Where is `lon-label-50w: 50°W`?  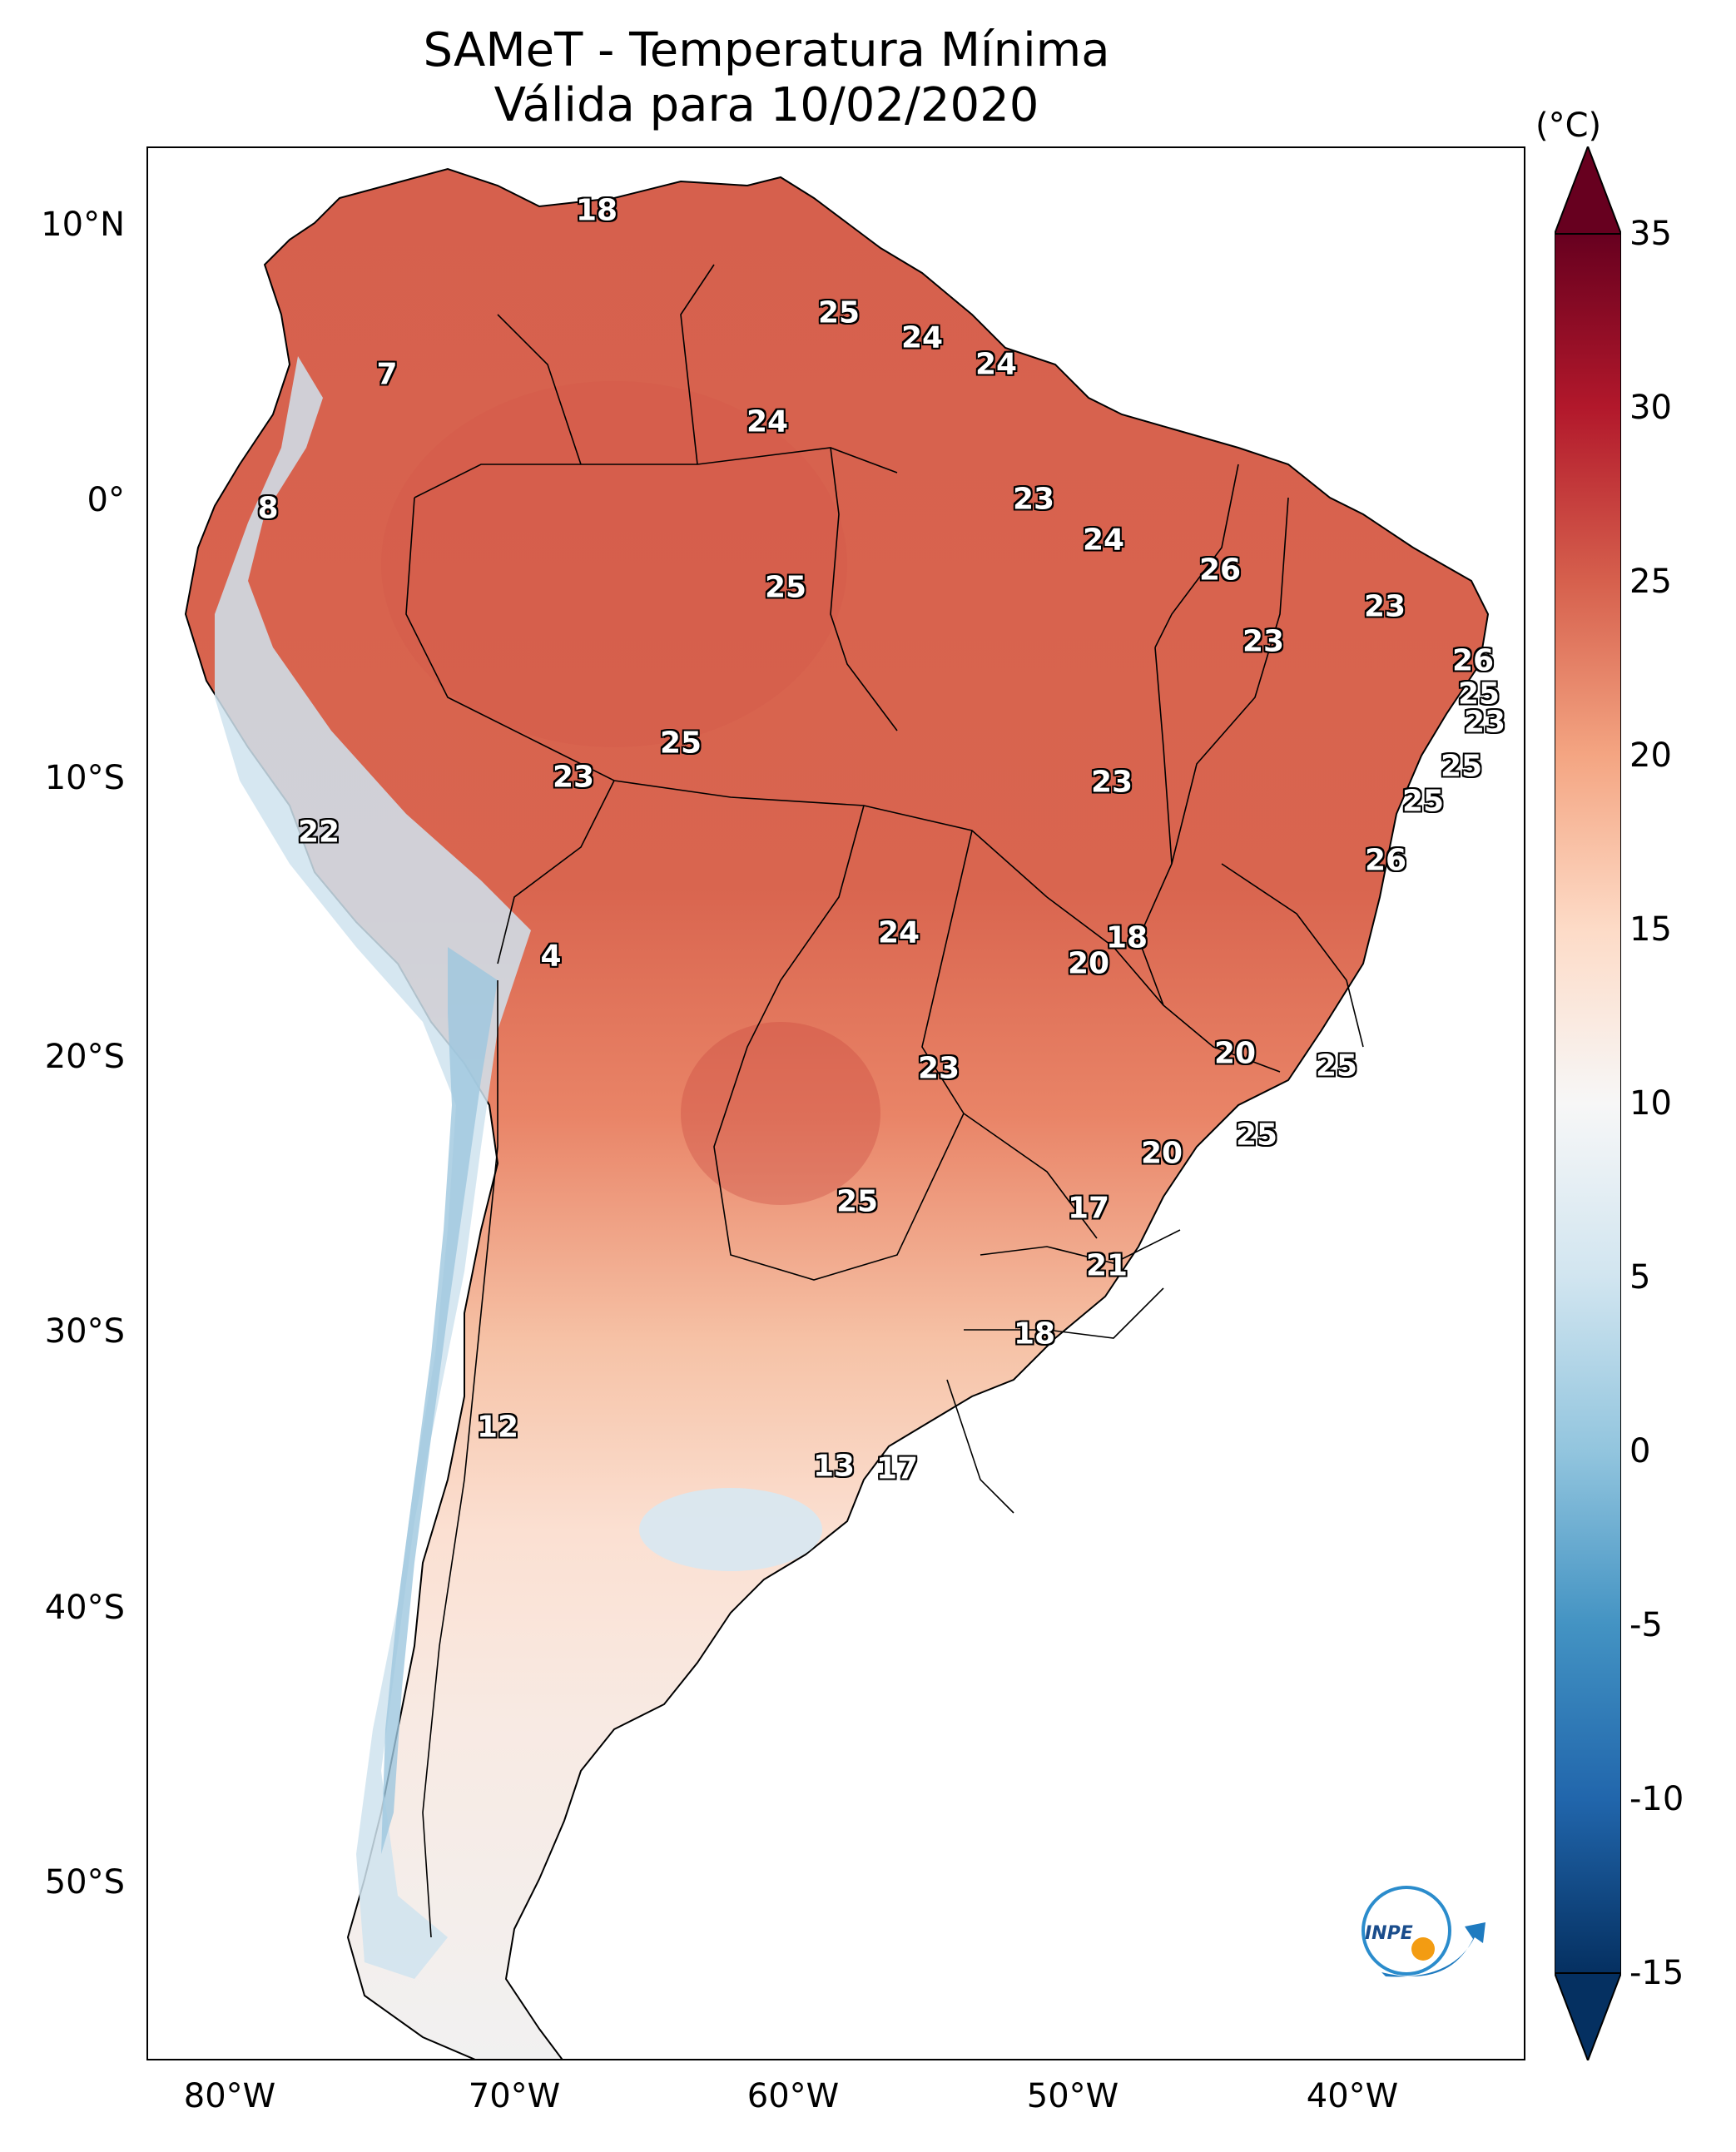 lon-label-50w: 50°W is located at coordinates (1073, 2096).